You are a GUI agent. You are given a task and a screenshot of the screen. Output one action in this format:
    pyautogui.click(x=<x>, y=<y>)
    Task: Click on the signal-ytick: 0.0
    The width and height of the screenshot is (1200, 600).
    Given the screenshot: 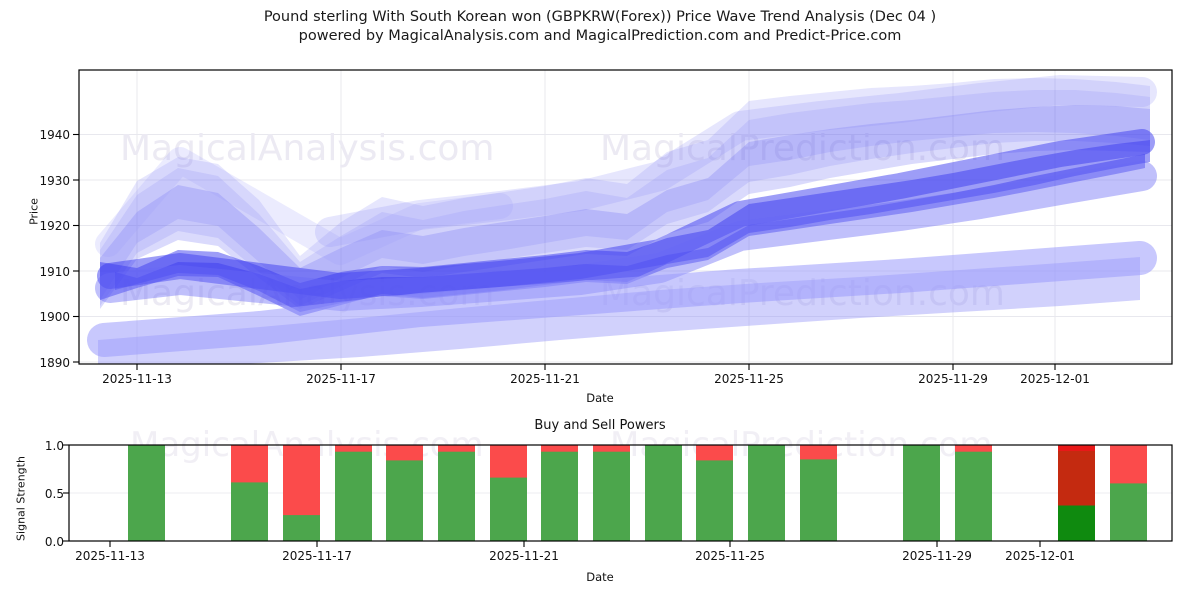 What is the action you would take?
    pyautogui.click(x=54, y=541)
    